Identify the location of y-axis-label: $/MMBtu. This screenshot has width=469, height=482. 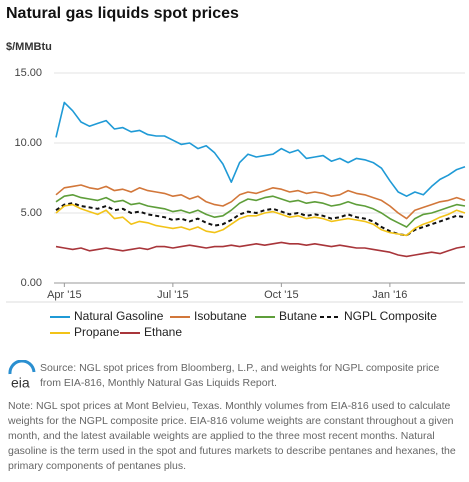
(29, 47).